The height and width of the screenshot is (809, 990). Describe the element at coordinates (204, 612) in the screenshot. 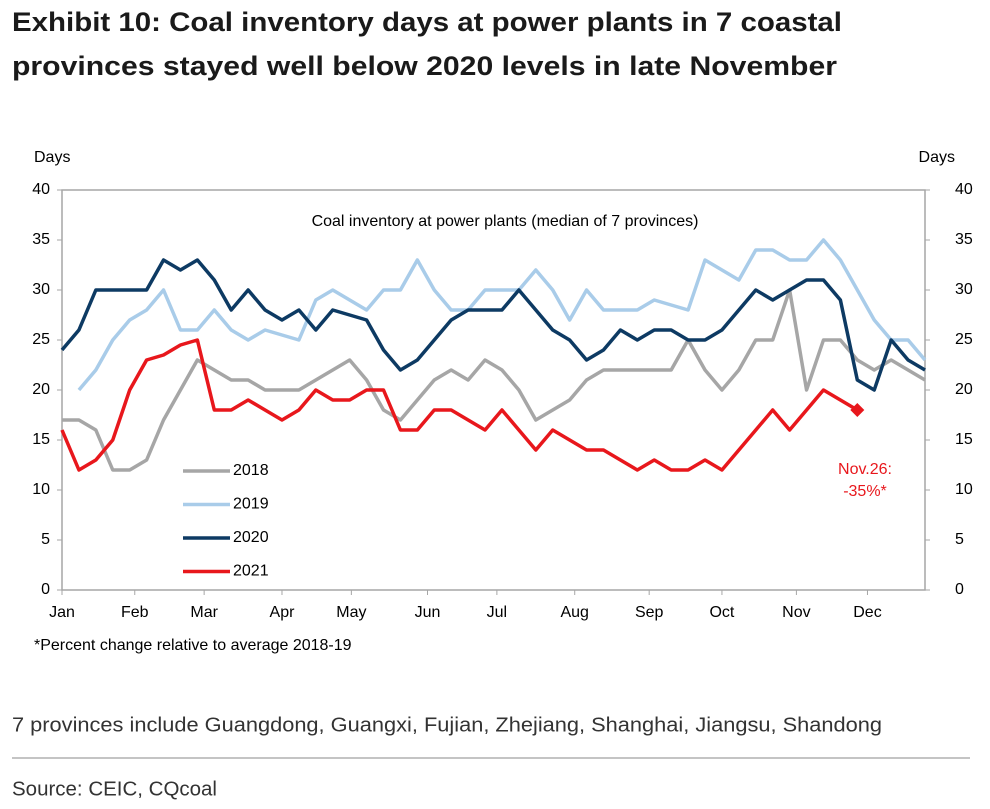

I see `x-tick-label: Mar` at that location.